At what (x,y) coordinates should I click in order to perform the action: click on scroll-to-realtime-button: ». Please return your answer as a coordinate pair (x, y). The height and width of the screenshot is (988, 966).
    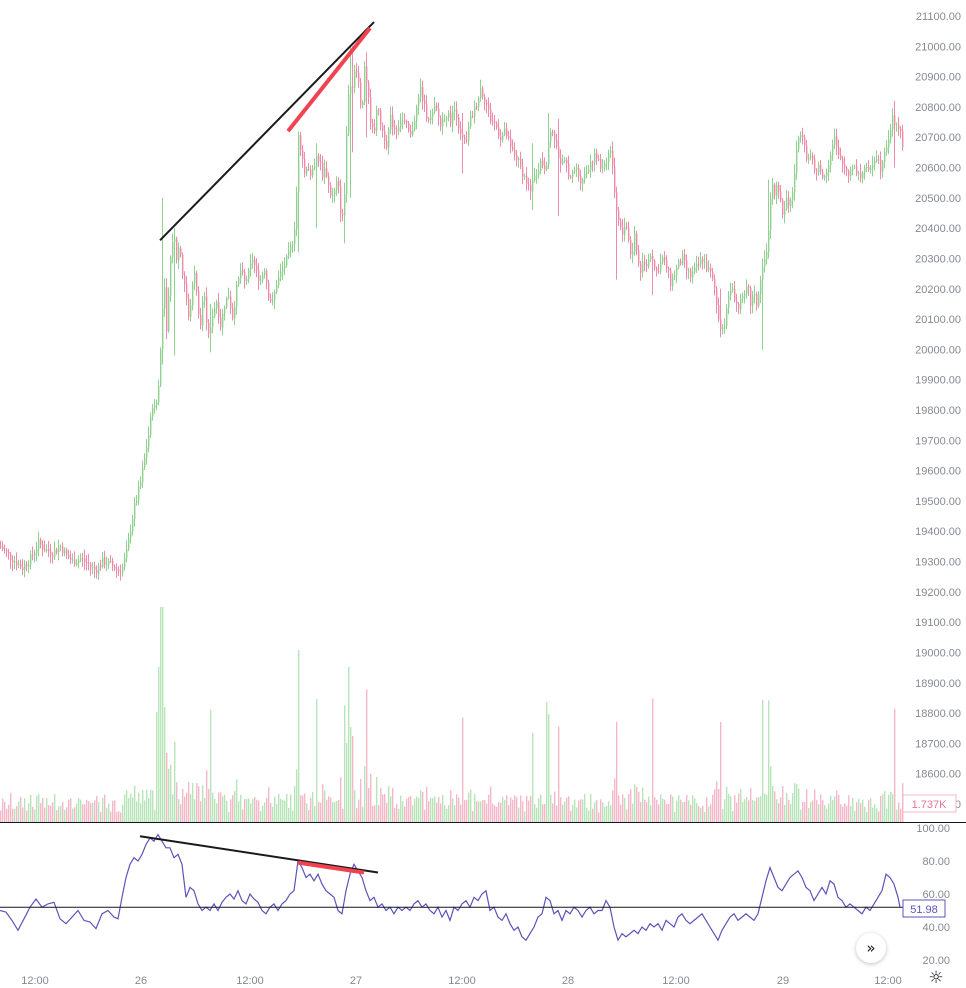
    Looking at the image, I should click on (871, 948).